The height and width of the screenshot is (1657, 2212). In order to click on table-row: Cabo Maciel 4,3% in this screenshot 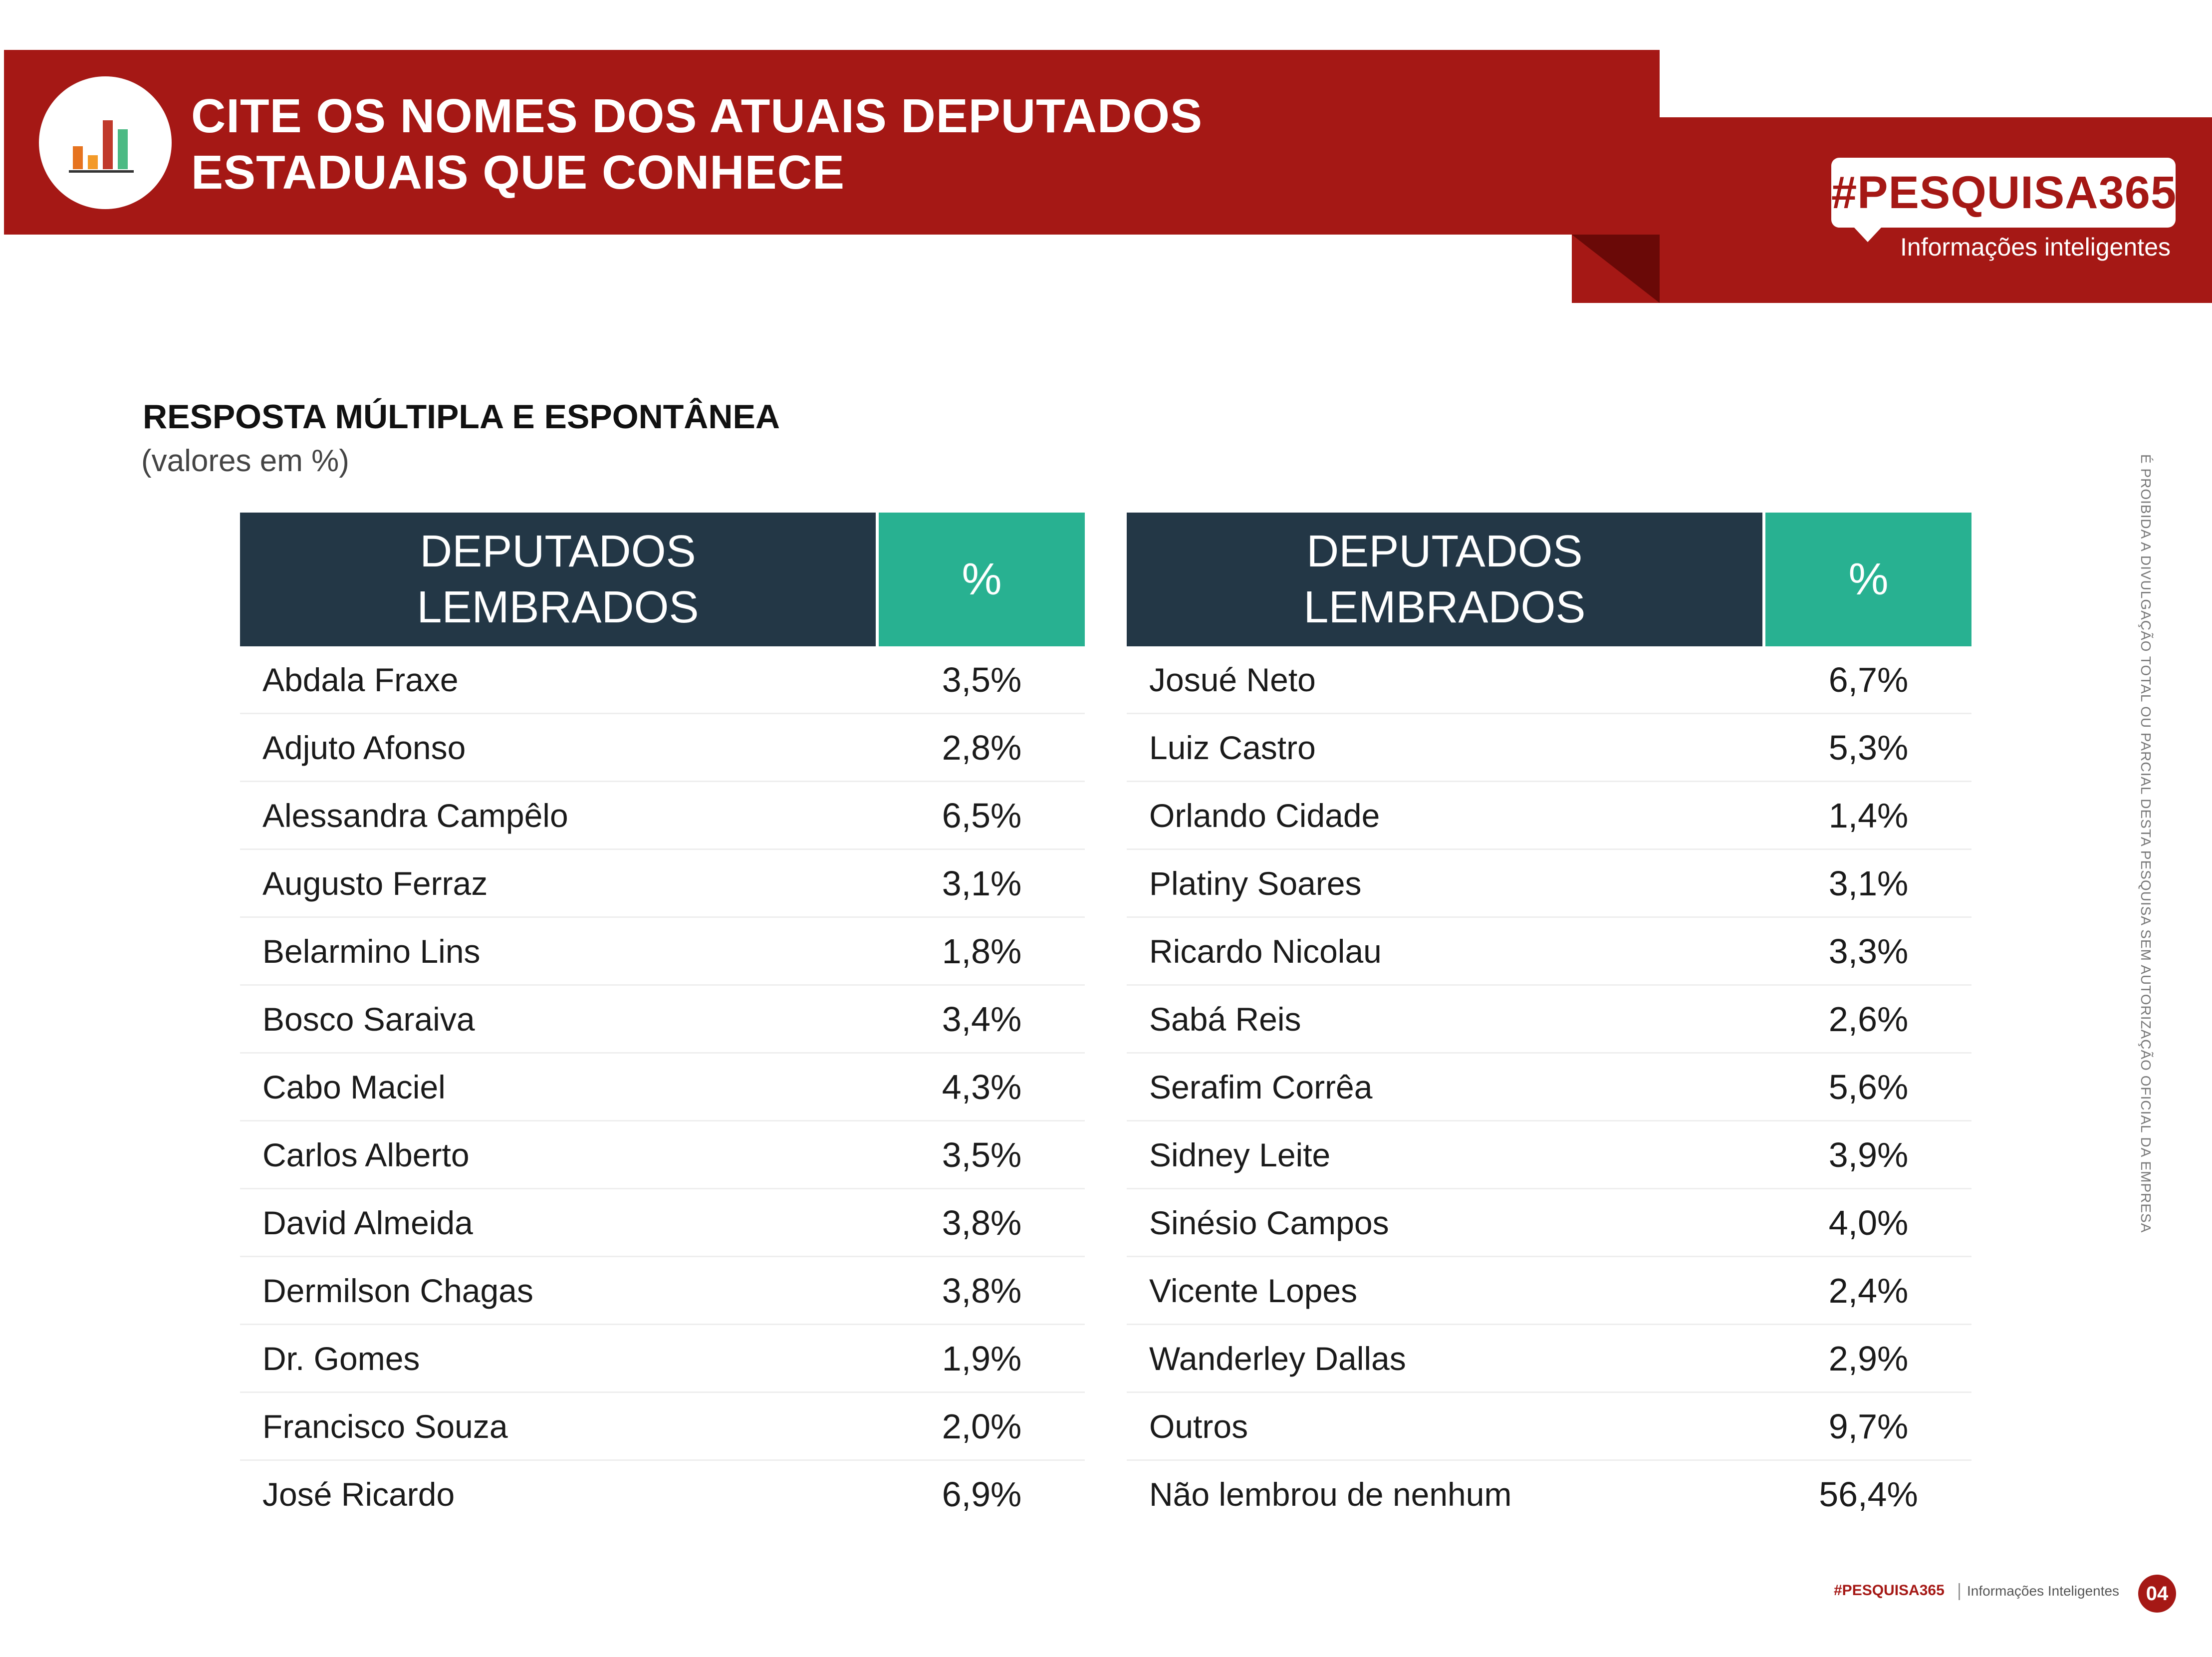, I will do `click(662, 1087)`.